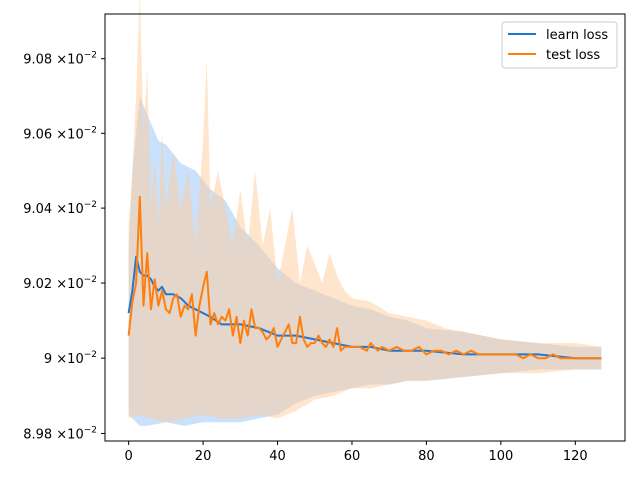 The height and width of the screenshot is (480, 640). What do you see at coordinates (575, 456) in the screenshot?
I see `x-tick-label: 120` at bounding box center [575, 456].